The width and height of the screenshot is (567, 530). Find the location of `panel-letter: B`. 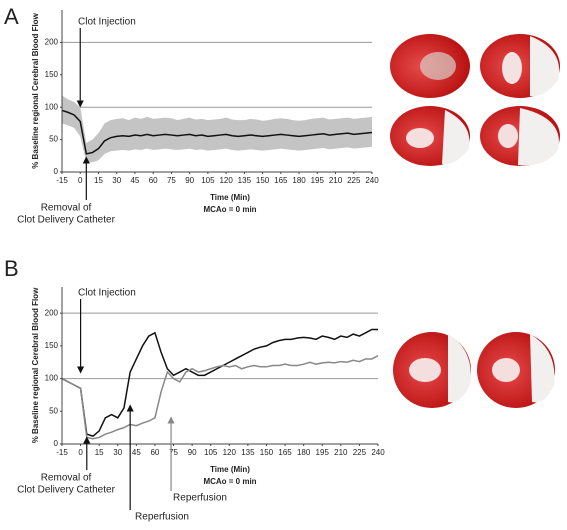

panel-letter: B is located at coordinates (11, 268).